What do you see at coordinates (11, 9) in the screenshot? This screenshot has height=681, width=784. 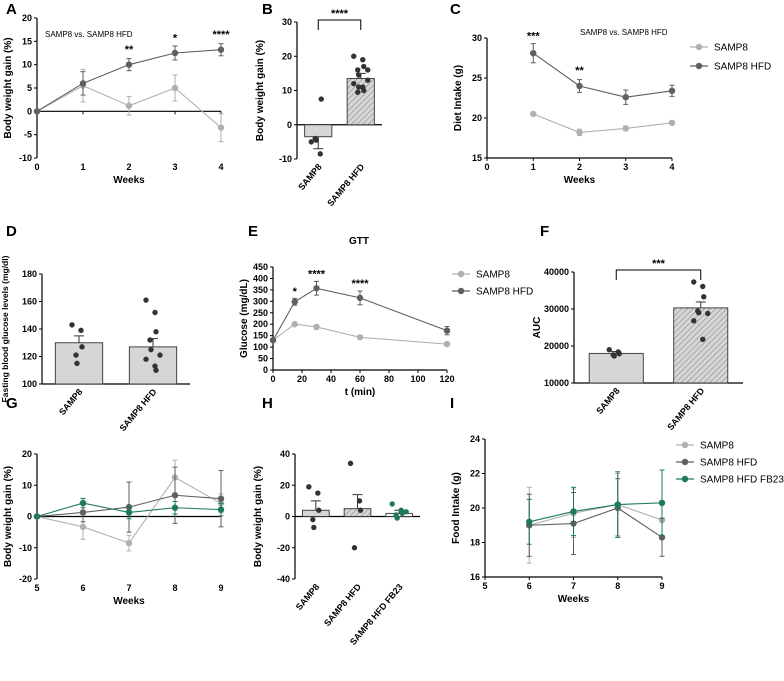 I see `panel-label: A` at bounding box center [11, 9].